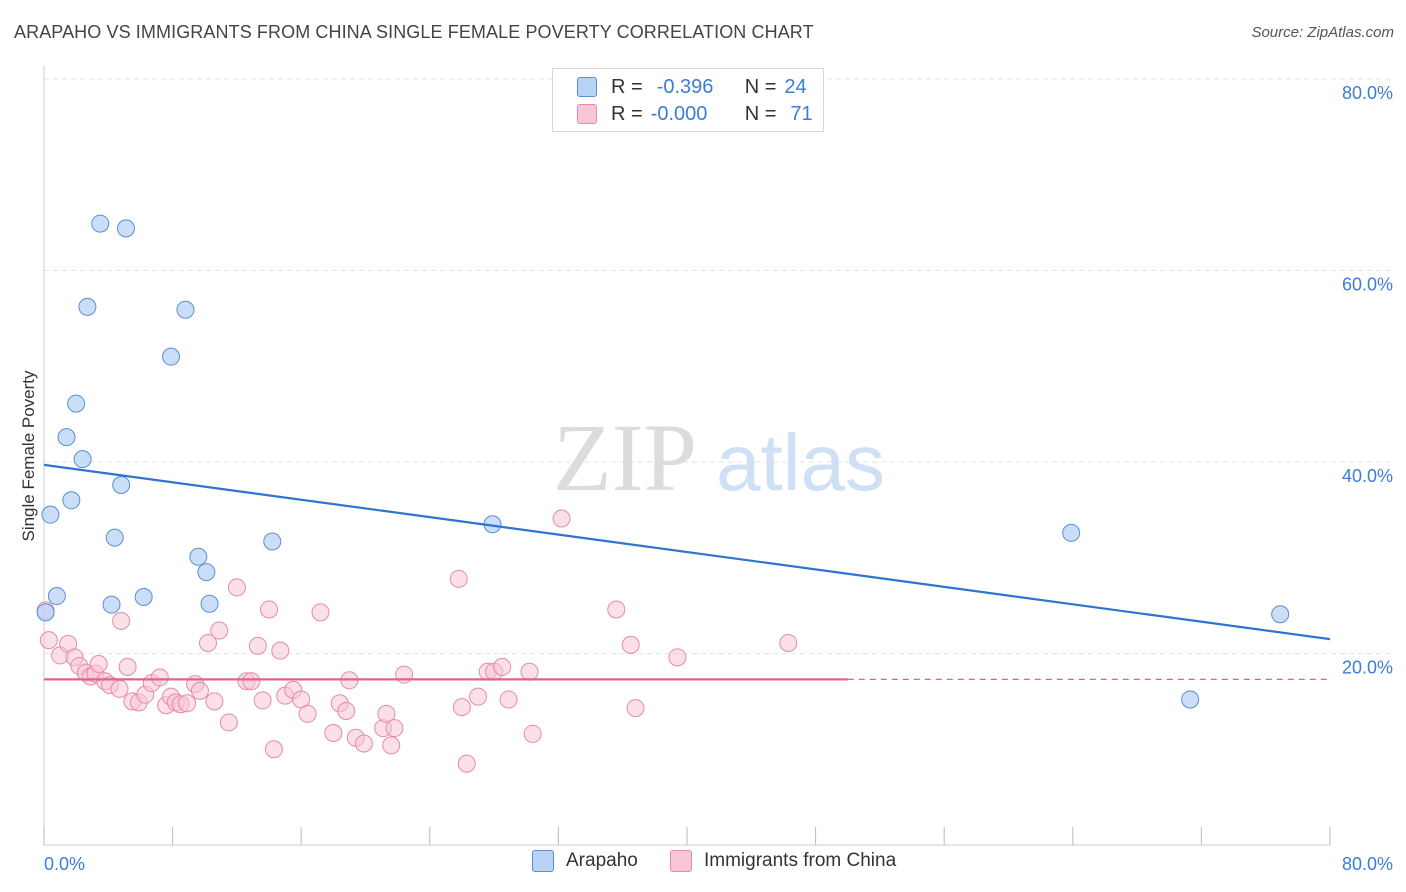 This screenshot has width=1406, height=892. What do you see at coordinates (1367, 380) in the screenshot?
I see `y-tick-labels: 20.0% 40.0% 60.0% 80.0%` at bounding box center [1367, 380].